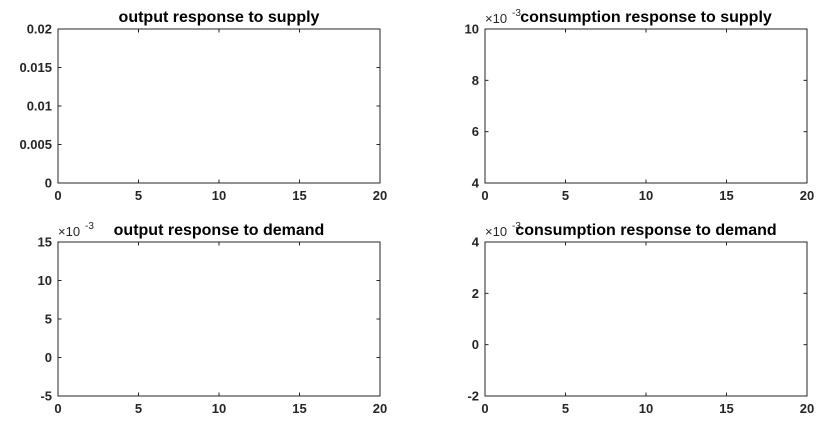  Describe the element at coordinates (39, 29) in the screenshot. I see `y-tick-label: 0.02` at that location.